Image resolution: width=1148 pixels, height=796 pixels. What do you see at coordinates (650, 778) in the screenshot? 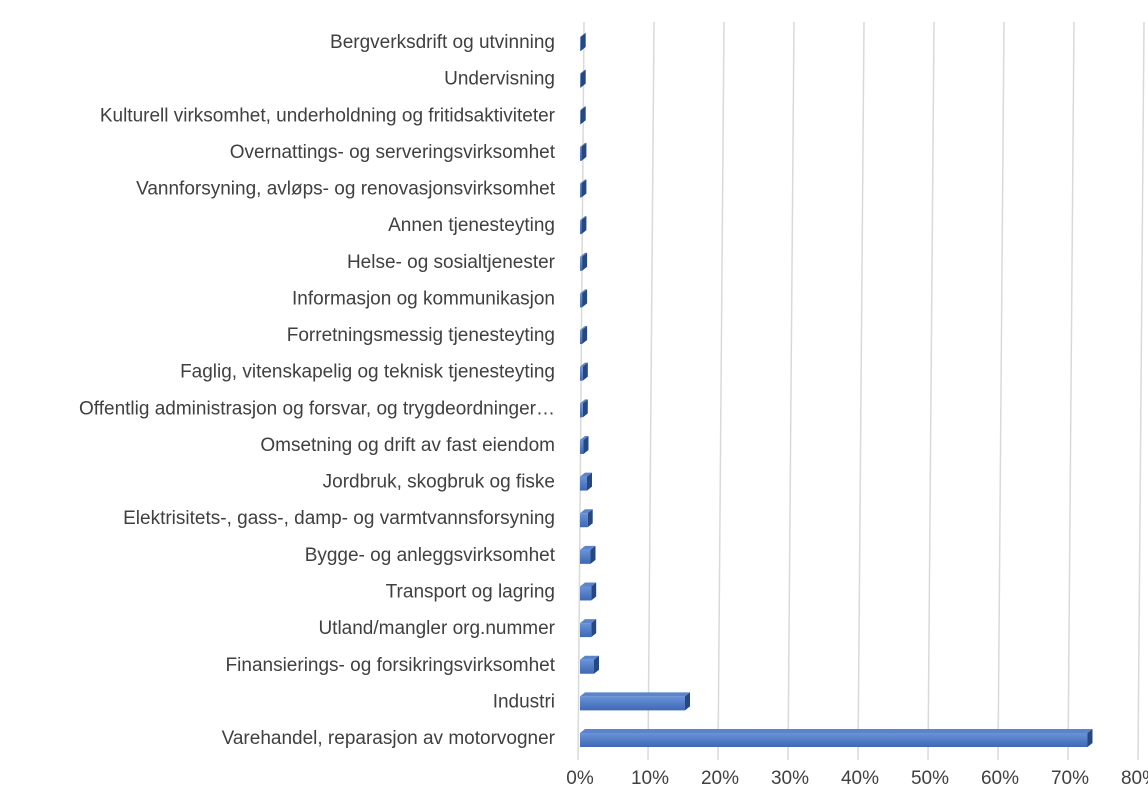
I see `x-tick-label: 10%` at bounding box center [650, 778].